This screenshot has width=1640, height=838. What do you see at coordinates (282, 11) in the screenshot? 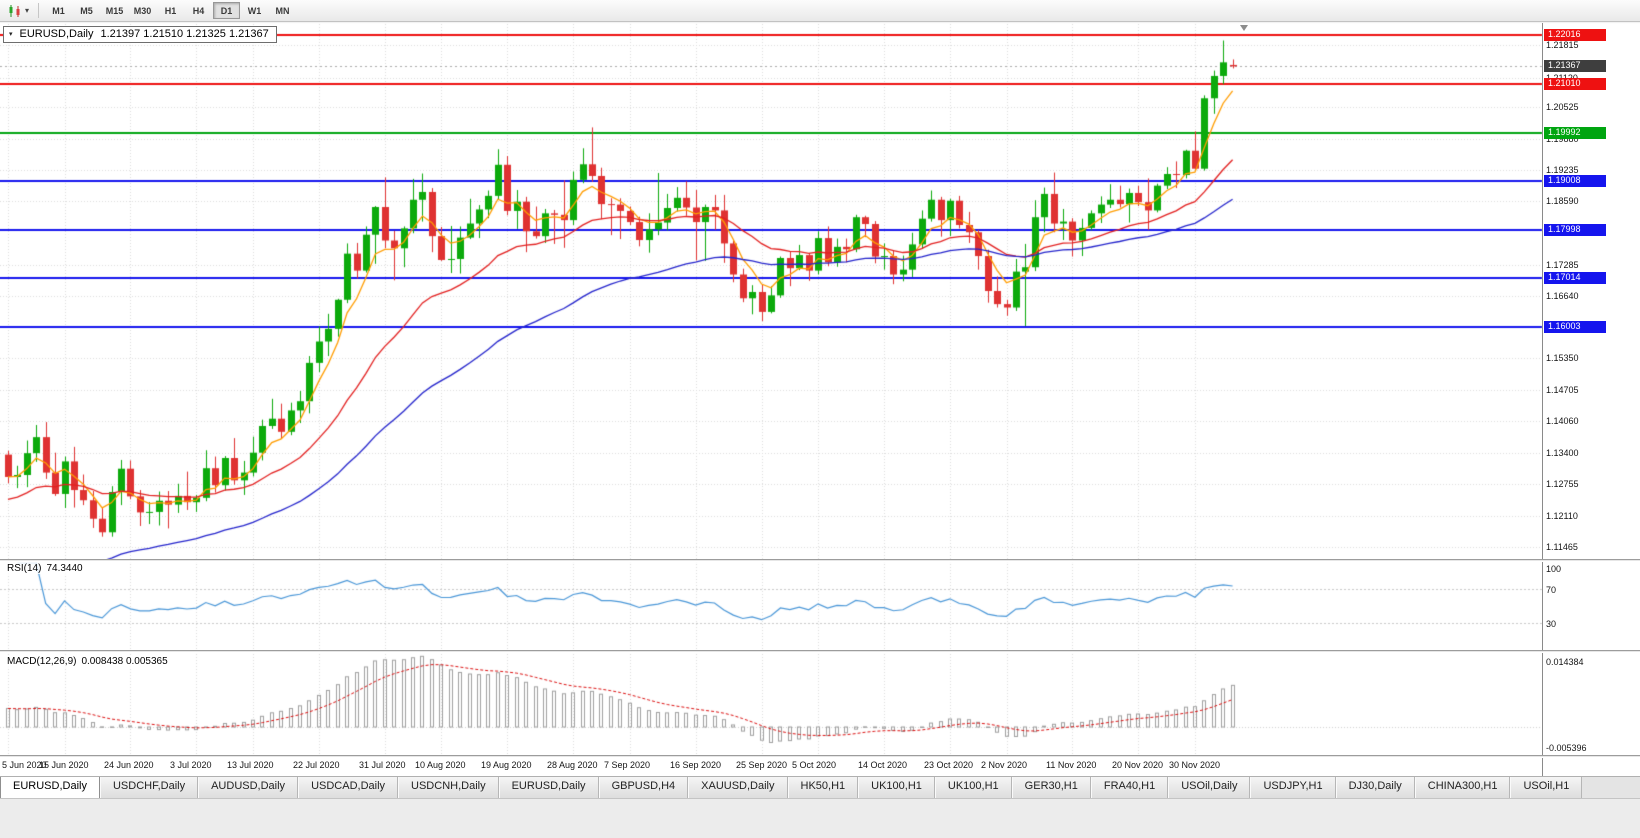
I see `timeframe-button-mn: MN` at bounding box center [282, 11].